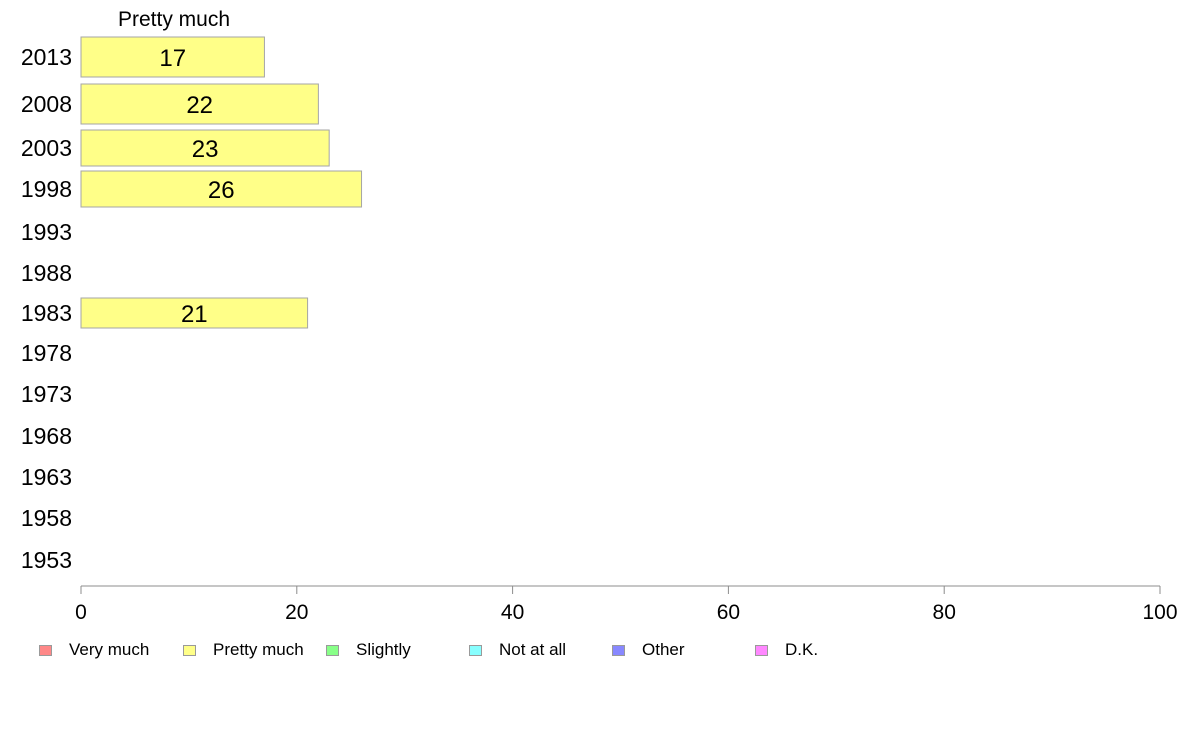  I want to click on legend-item: Pretty much, so click(243, 650).